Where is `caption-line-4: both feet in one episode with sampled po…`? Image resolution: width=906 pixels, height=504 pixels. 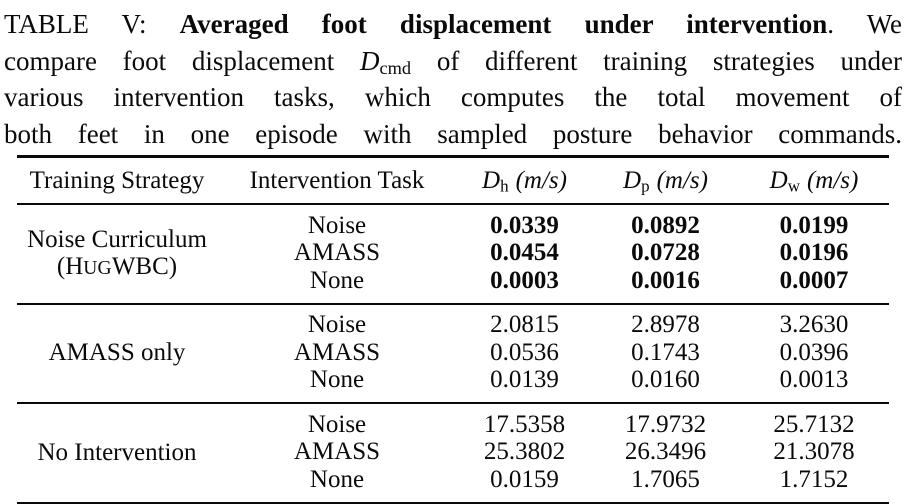 caption-line-4: both feet in one episode with sampled po… is located at coordinates (453, 133).